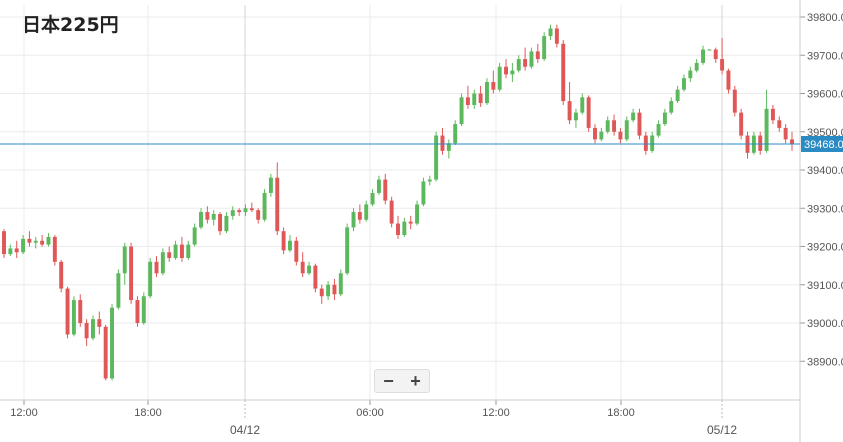  Describe the element at coordinates (825, 56) in the screenshot. I see `y-tick-label: 39700.0` at that location.